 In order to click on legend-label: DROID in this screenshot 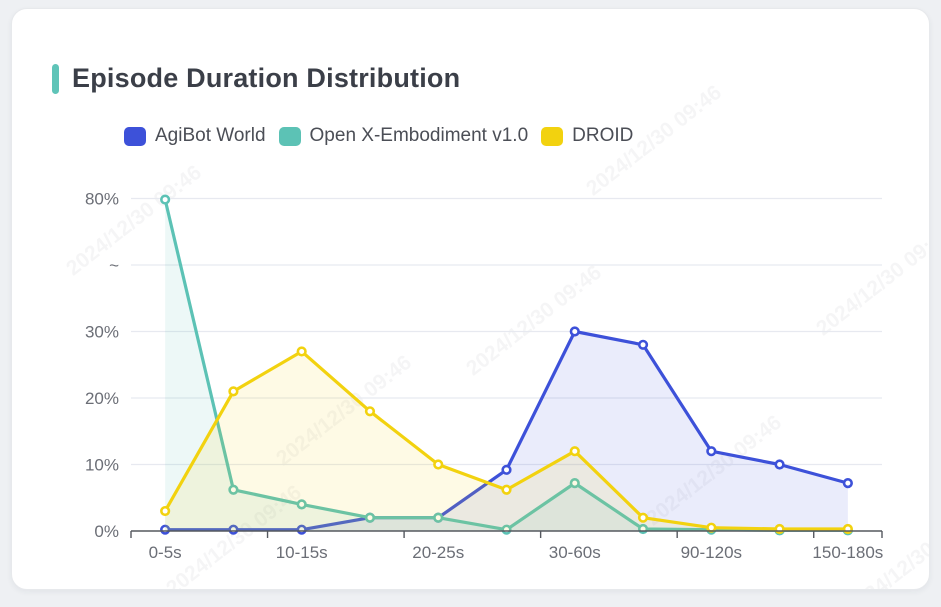, I will do `click(603, 135)`.